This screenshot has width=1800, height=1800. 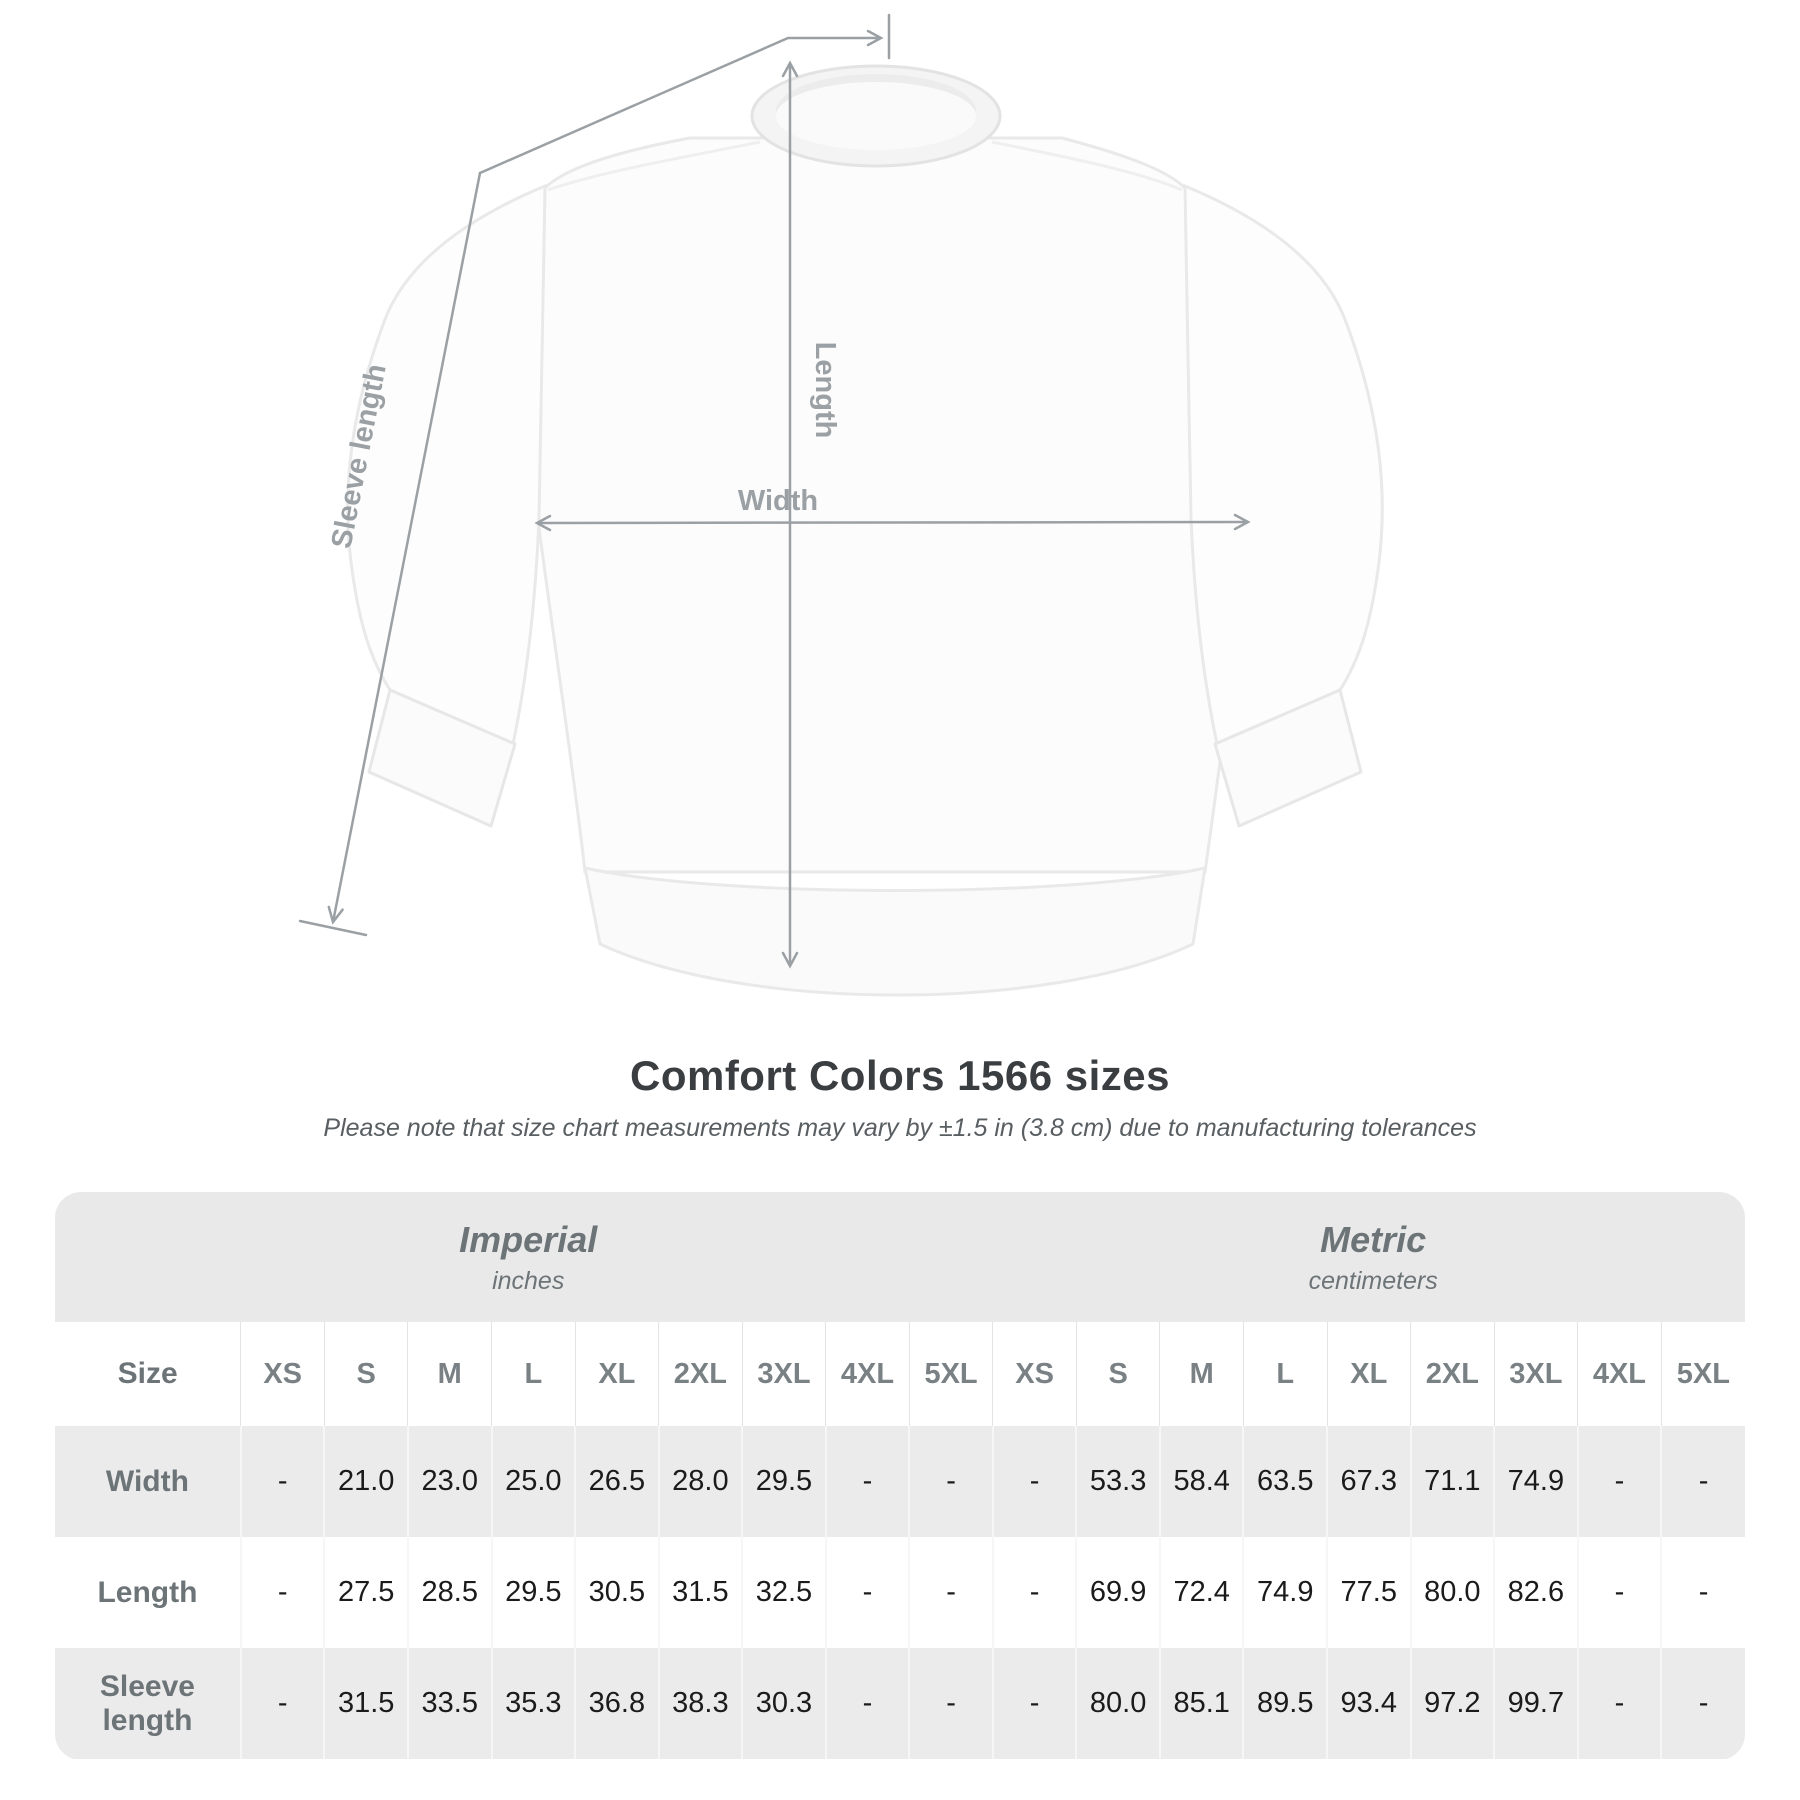 What do you see at coordinates (1368, 1592) in the screenshot?
I see `measurement-cell-metric: 77.5` at bounding box center [1368, 1592].